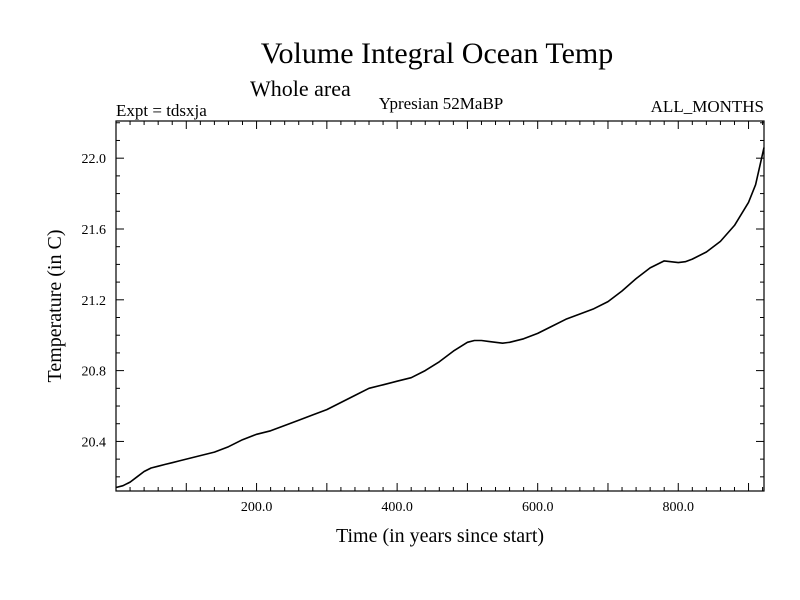 The width and height of the screenshot is (800, 600). What do you see at coordinates (94, 159) in the screenshot?
I see `y-tick-label: 22.0` at bounding box center [94, 159].